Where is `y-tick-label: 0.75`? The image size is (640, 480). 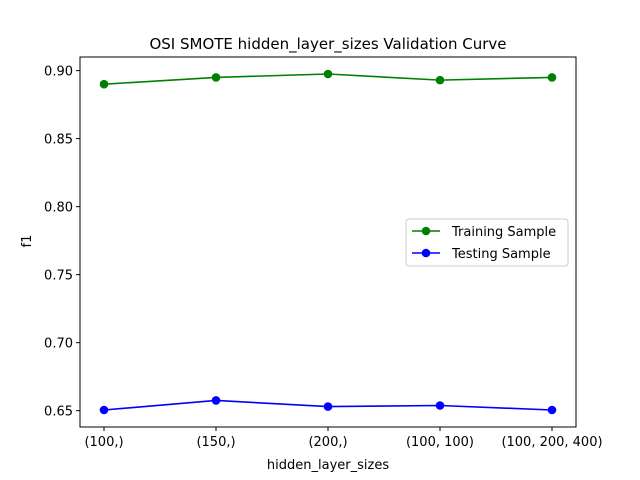 y-tick-label: 0.75 is located at coordinates (58, 276).